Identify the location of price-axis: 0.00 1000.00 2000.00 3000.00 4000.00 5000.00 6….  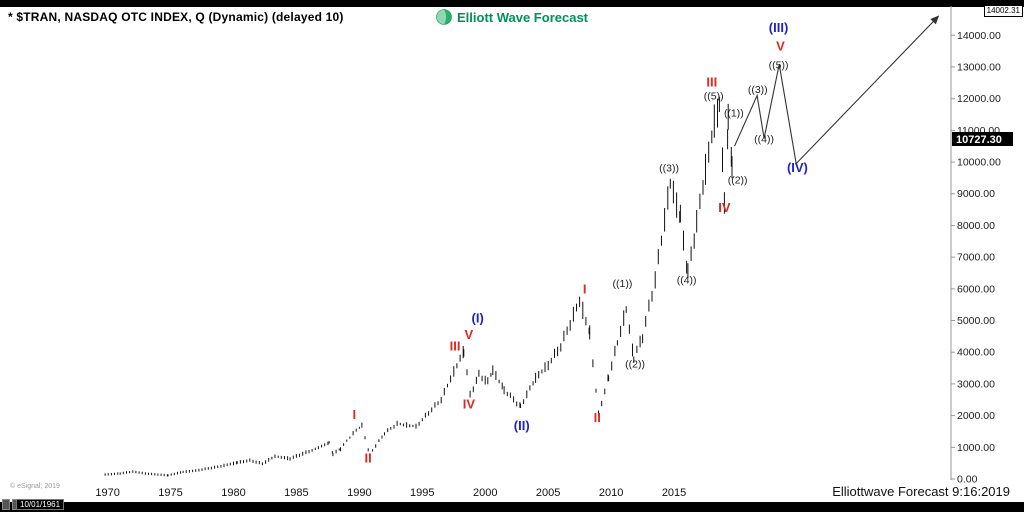
(975, 246).